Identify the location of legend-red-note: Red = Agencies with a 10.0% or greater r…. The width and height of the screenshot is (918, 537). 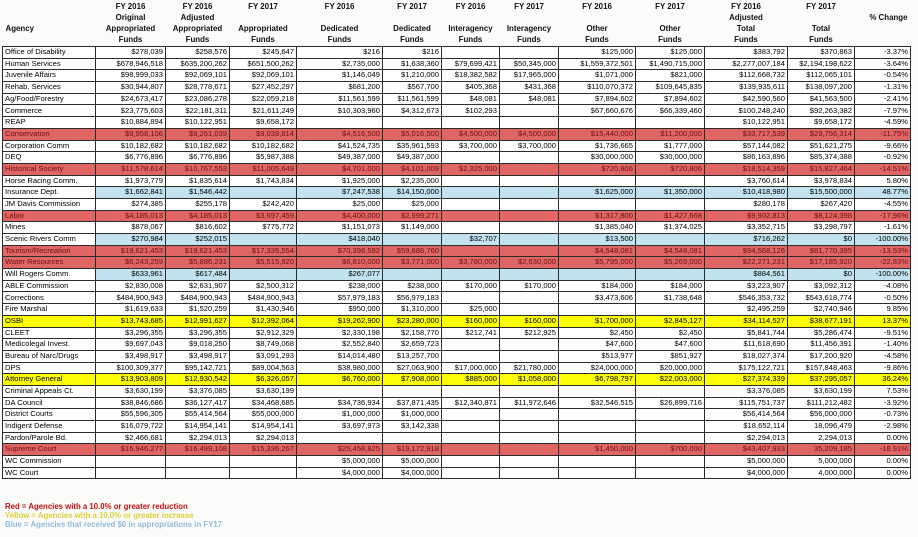
(96, 506).